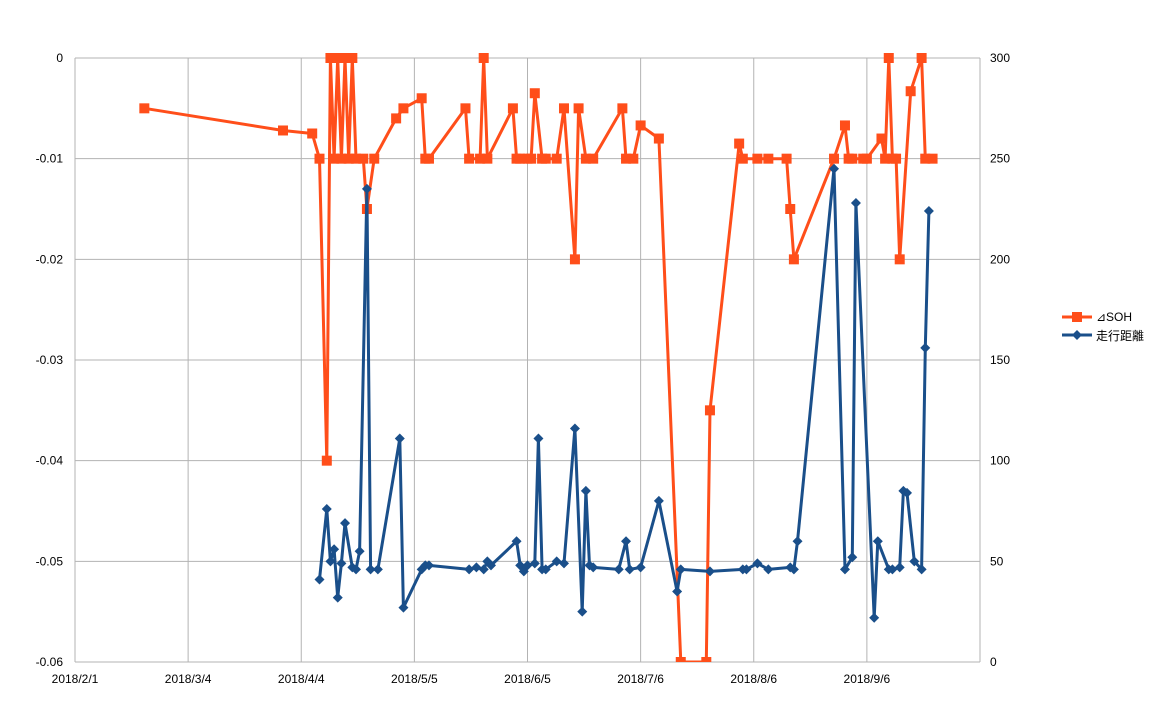  What do you see at coordinates (1103, 317) in the screenshot?
I see `legend-item-soh: ⊿SOH` at bounding box center [1103, 317].